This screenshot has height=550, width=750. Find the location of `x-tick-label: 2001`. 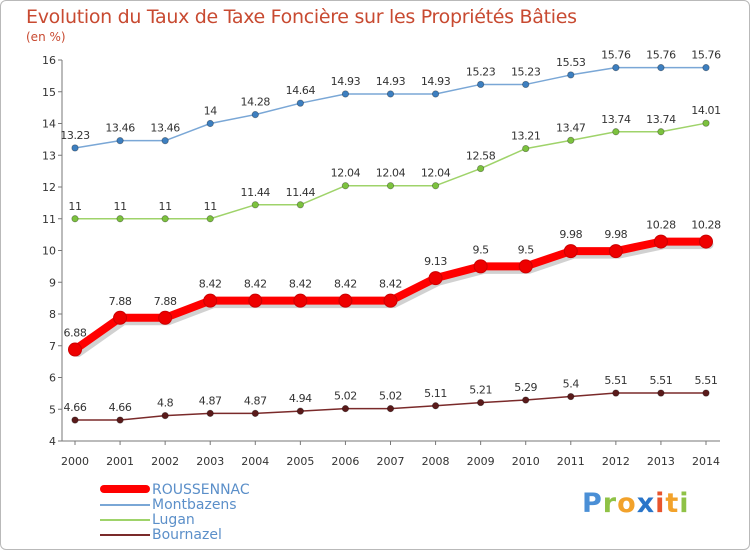

x-tick-label: 2001 is located at coordinates (120, 461).